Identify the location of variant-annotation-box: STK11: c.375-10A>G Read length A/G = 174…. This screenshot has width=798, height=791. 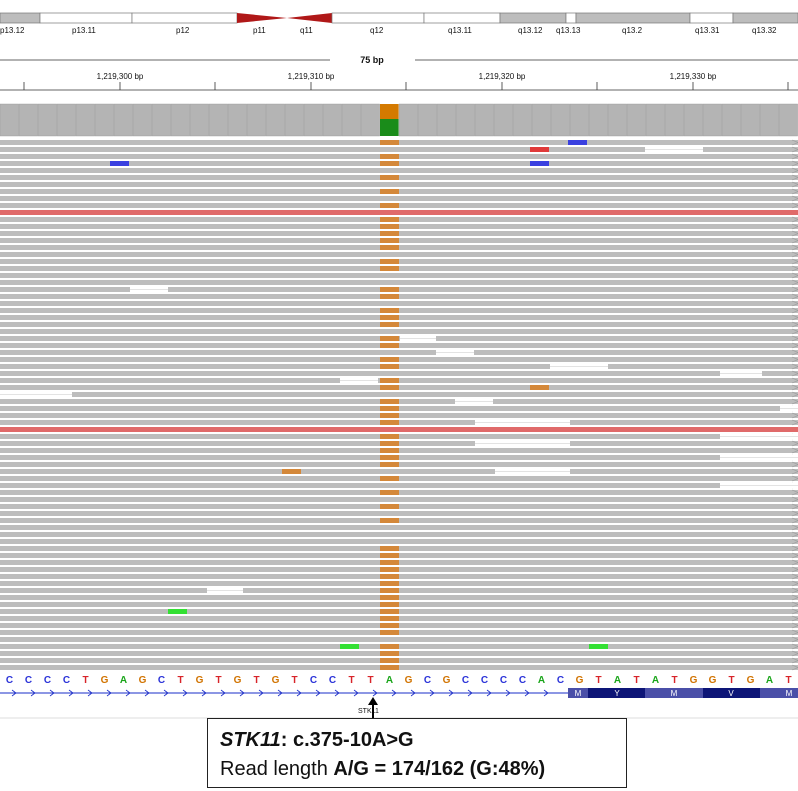
(417, 753).